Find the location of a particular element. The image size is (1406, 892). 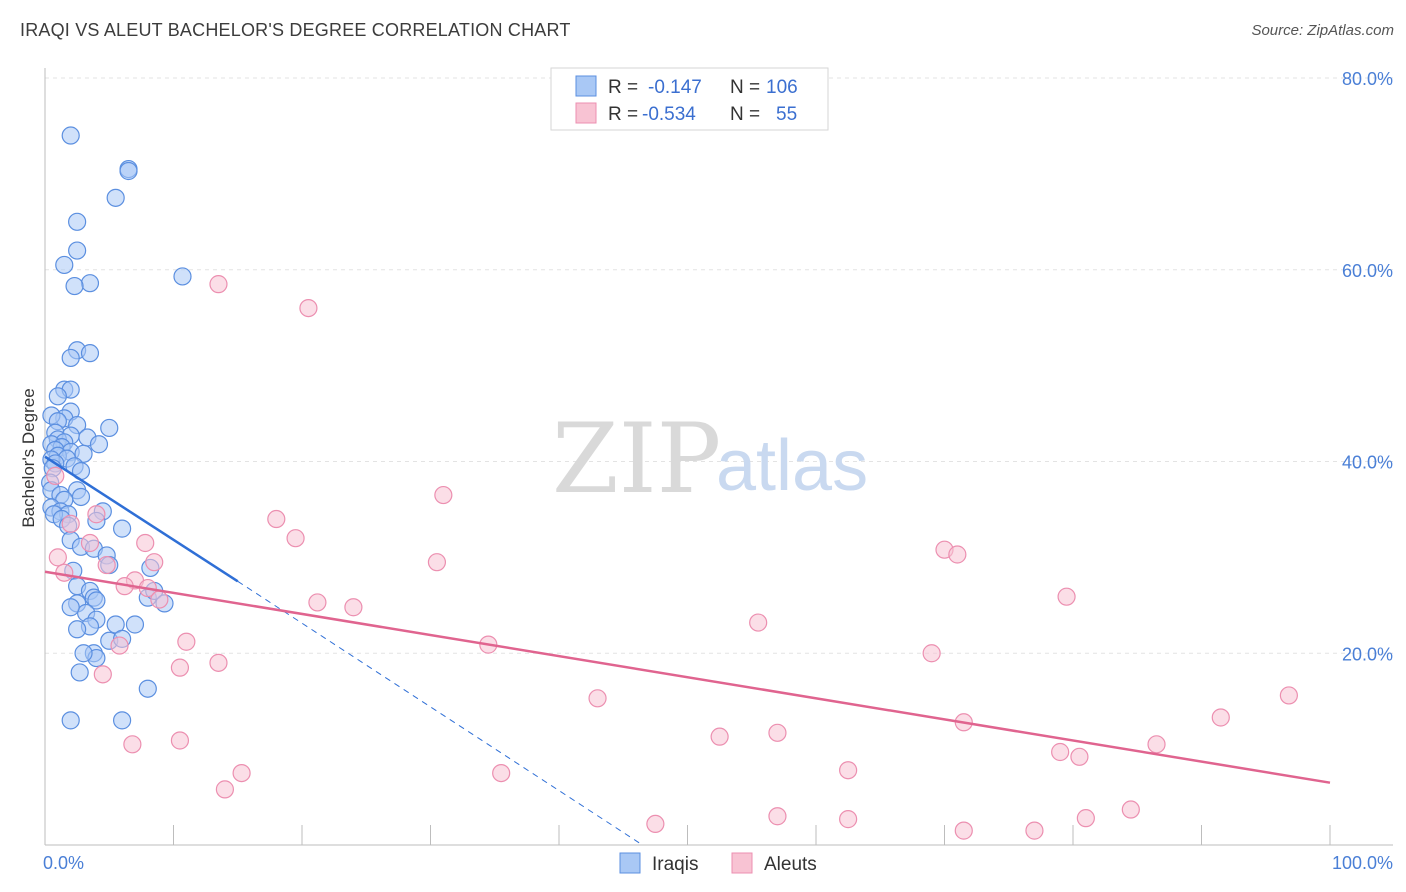

bottom-legend-label-aleuts: Aleuts is located at coordinates (790, 864).